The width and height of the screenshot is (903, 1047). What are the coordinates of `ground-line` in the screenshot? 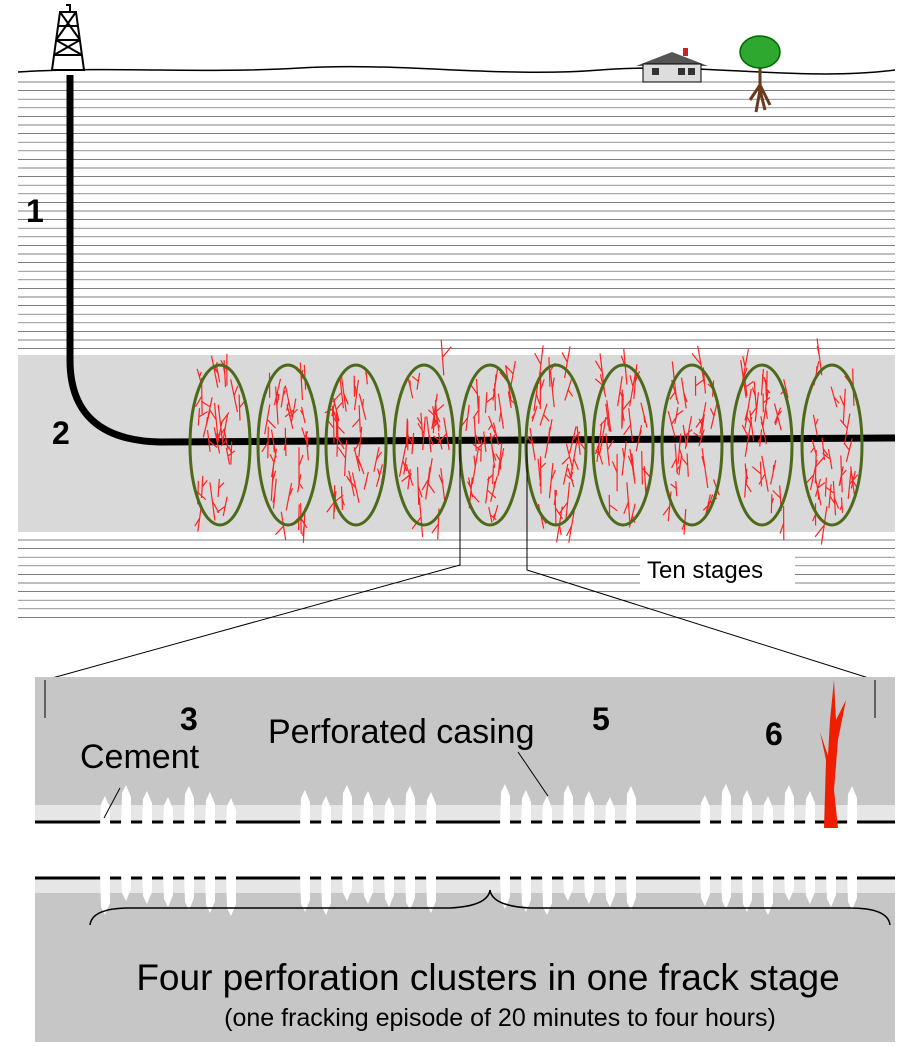 It's located at (456, 70).